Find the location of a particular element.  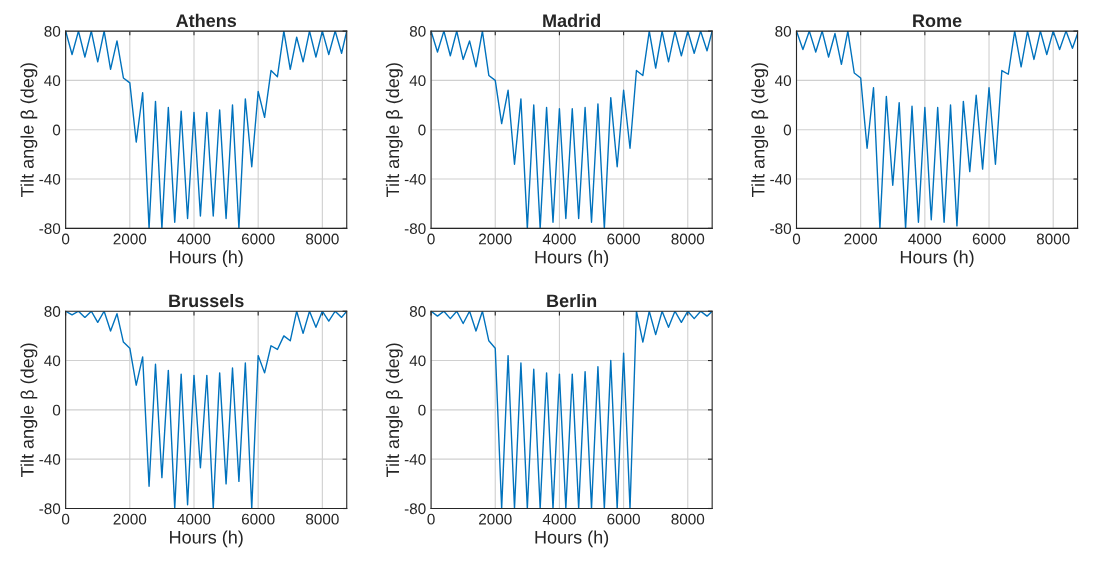

chart-title: Rome is located at coordinates (937, 21).